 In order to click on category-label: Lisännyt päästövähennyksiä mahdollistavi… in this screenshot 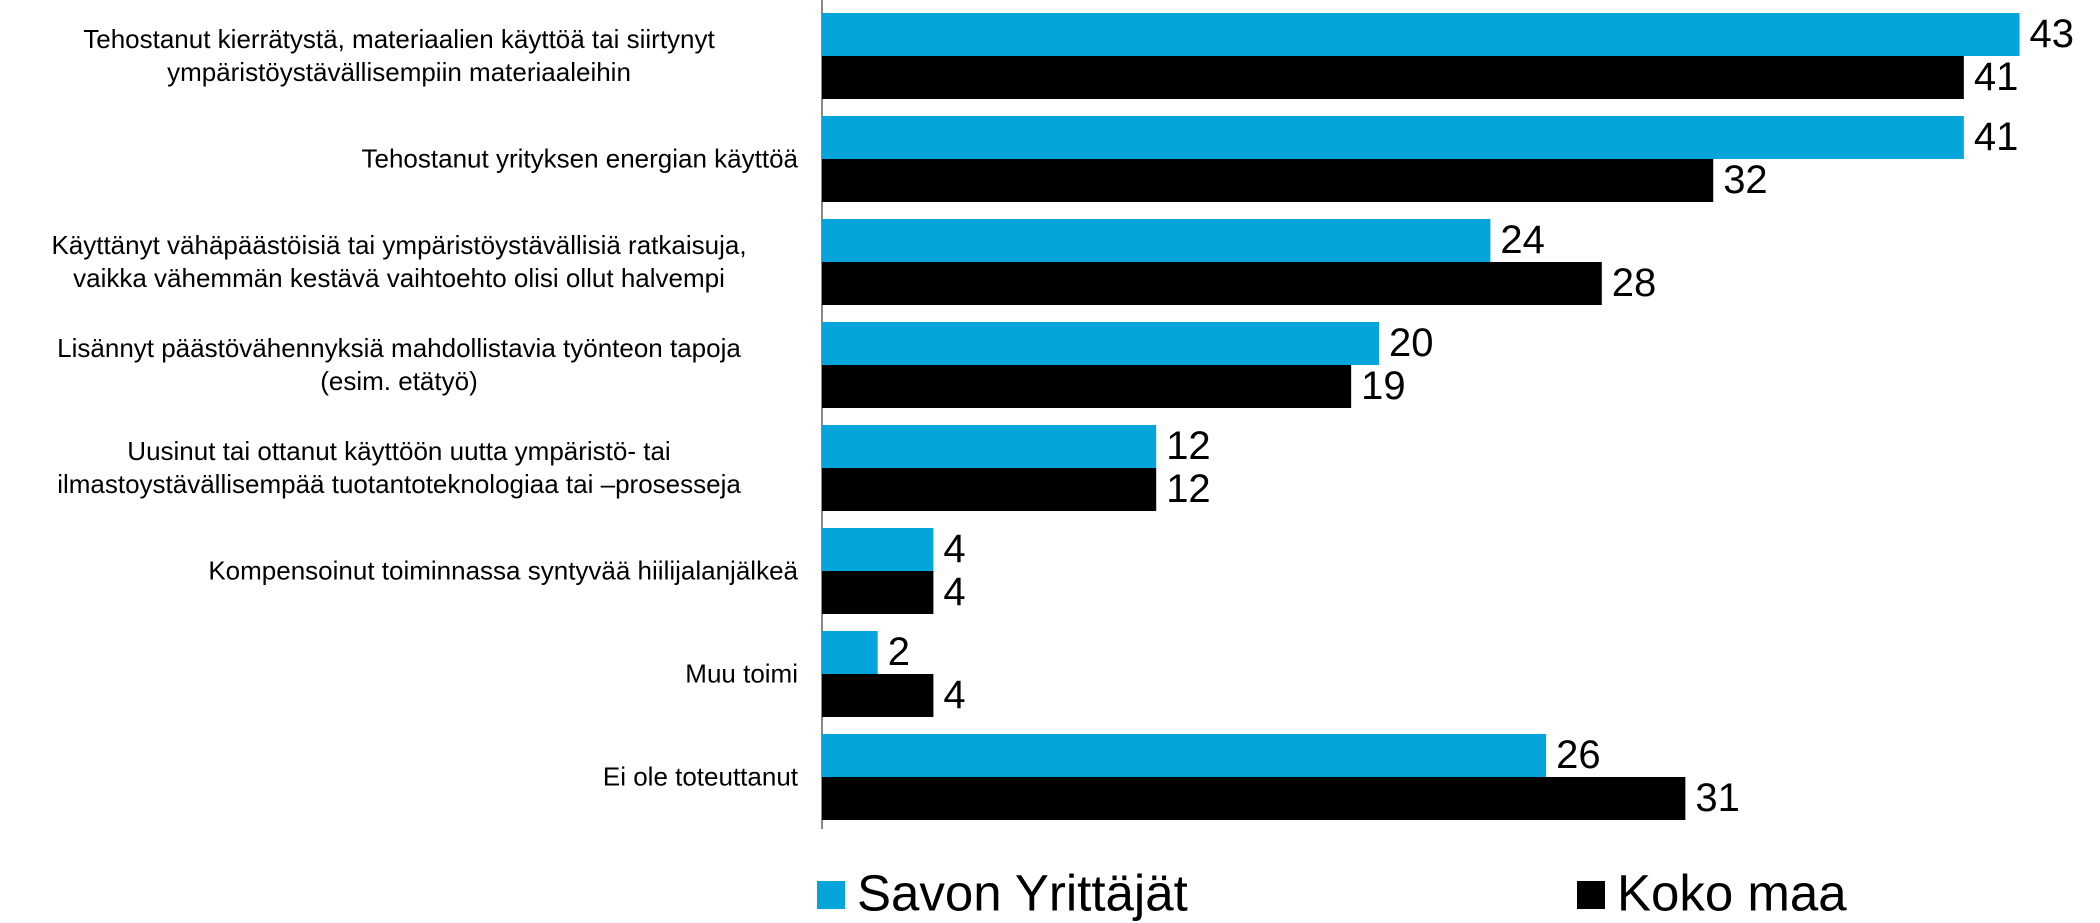, I will do `click(399, 364)`.